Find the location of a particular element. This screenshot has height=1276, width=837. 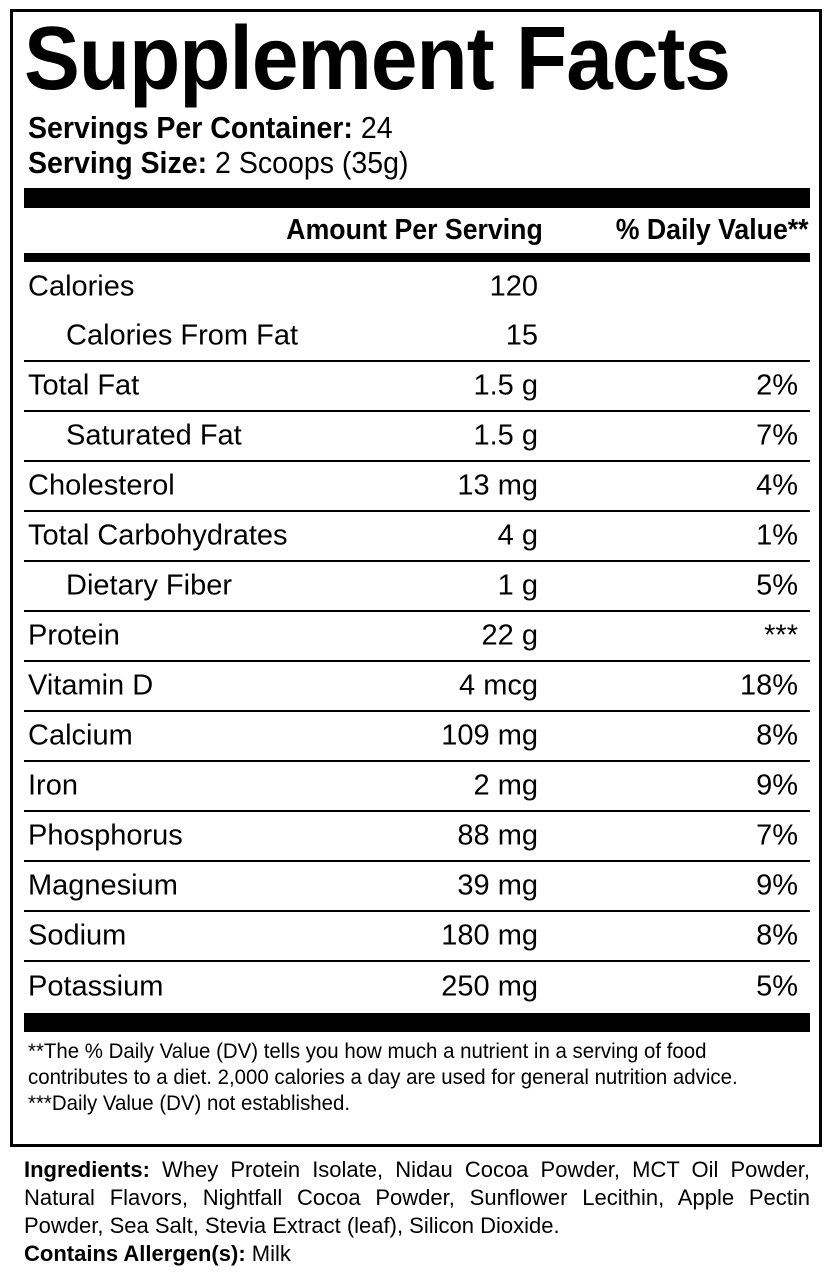

nutrient-name: Calories From Fat is located at coordinates (182, 335).